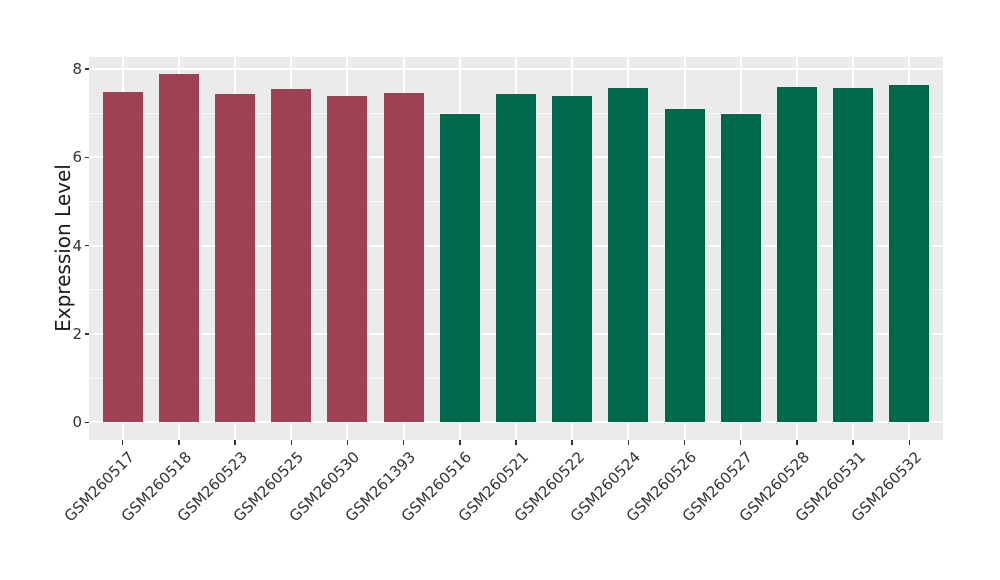 Image resolution: width=1000 pixels, height=580 pixels. Describe the element at coordinates (77, 69) in the screenshot. I see `y-tick-label: 8` at that location.